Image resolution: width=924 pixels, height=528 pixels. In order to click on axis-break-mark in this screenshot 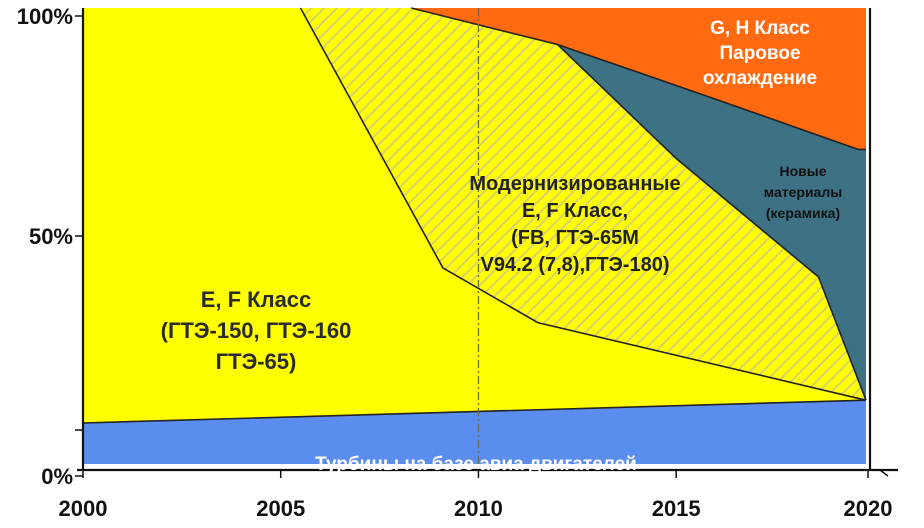, I will do `click(884, 473)`.